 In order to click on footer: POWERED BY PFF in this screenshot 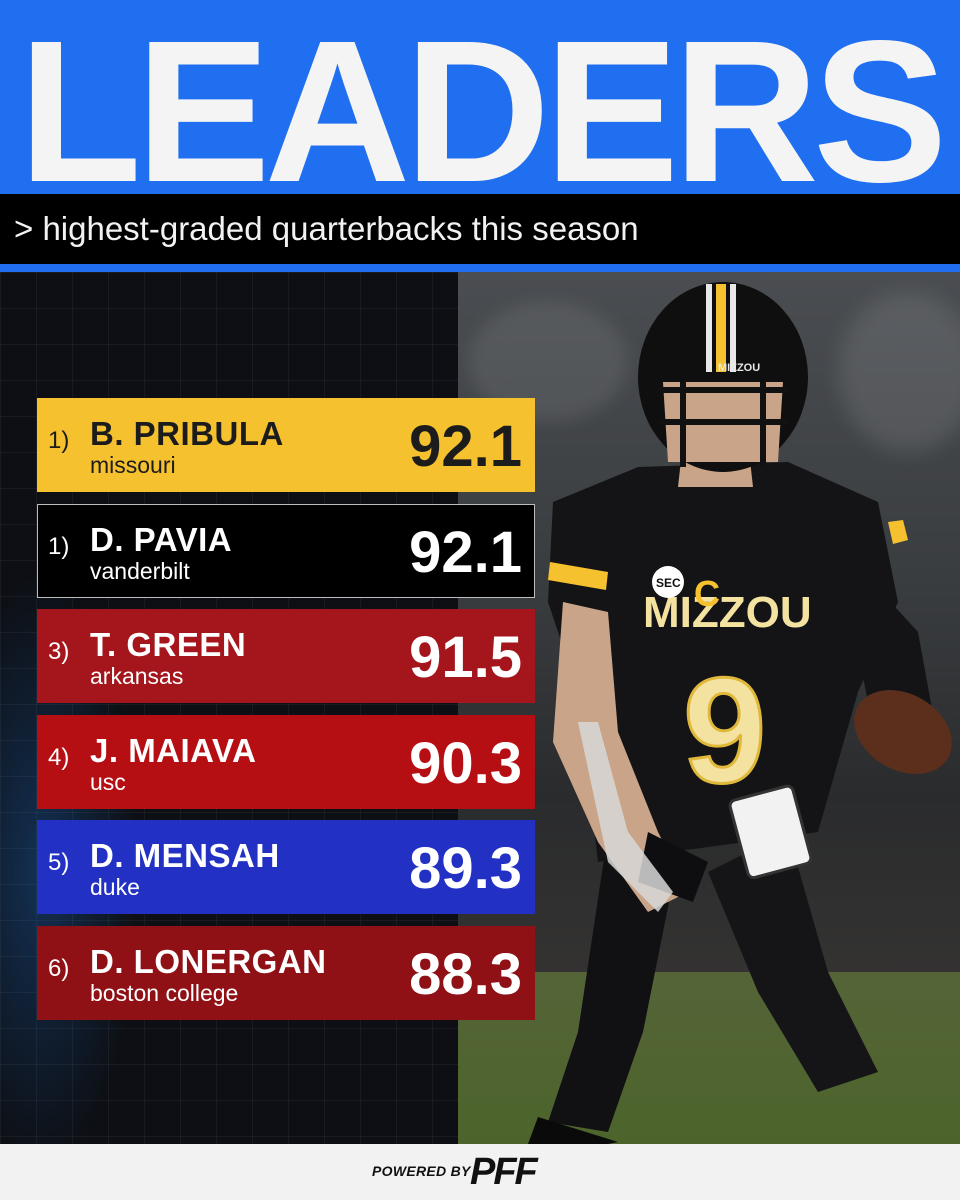, I will do `click(480, 1172)`.